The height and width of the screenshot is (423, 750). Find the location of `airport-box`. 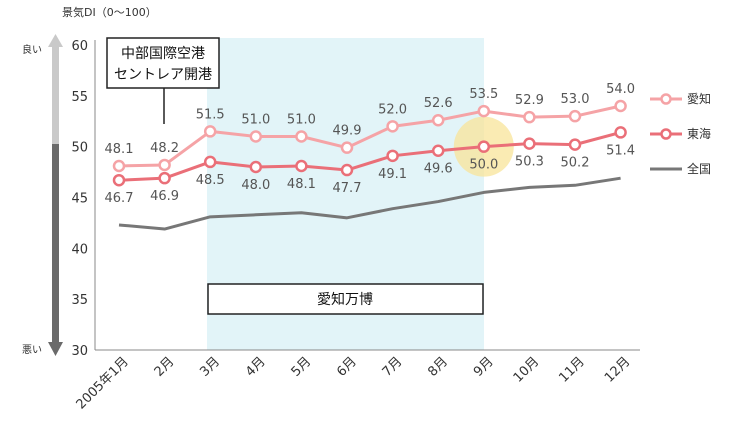

airport-box is located at coordinates (163, 63).